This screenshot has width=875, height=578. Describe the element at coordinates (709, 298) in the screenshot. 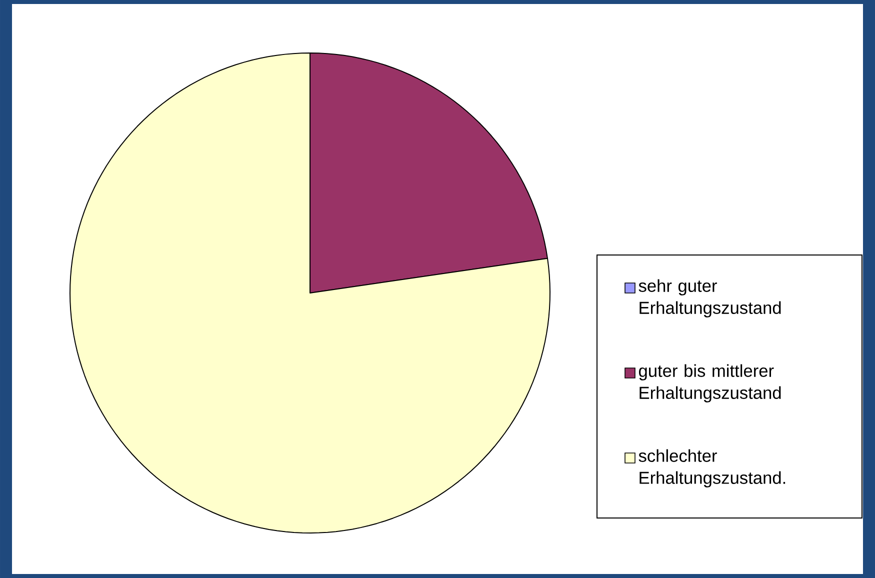

I see `legend-label: sehr guter Erhaltungszustand` at that location.